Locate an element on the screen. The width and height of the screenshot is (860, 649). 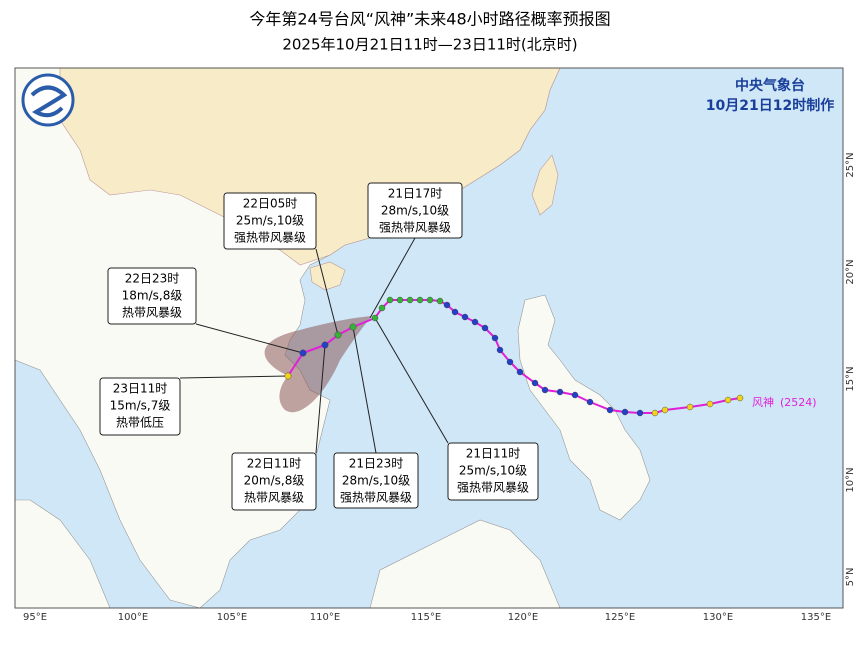
latitude-label: 20°N is located at coordinates (850, 271).